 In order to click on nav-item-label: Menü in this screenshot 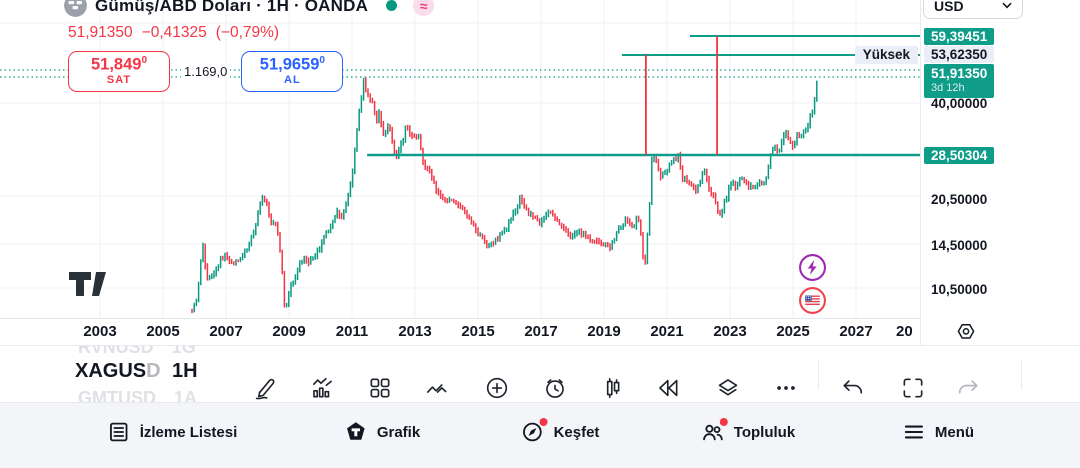, I will do `click(954, 432)`.